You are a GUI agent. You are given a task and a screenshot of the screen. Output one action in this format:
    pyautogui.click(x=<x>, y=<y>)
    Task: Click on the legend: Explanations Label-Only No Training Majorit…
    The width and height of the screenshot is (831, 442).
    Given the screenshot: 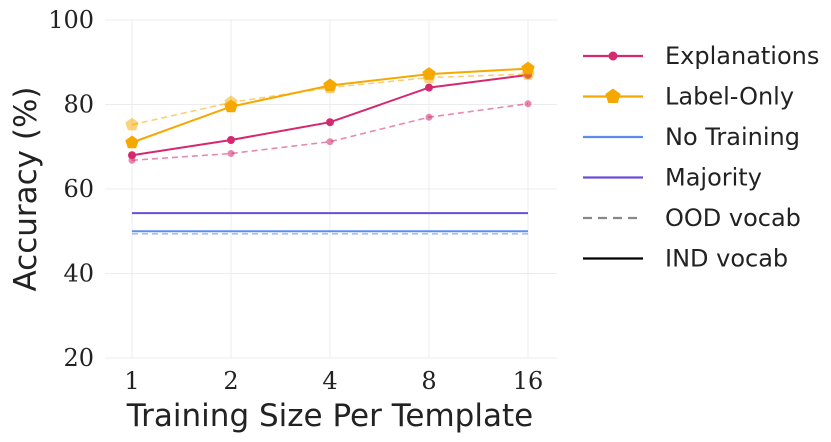 What is the action you would take?
    pyautogui.click(x=701, y=157)
    